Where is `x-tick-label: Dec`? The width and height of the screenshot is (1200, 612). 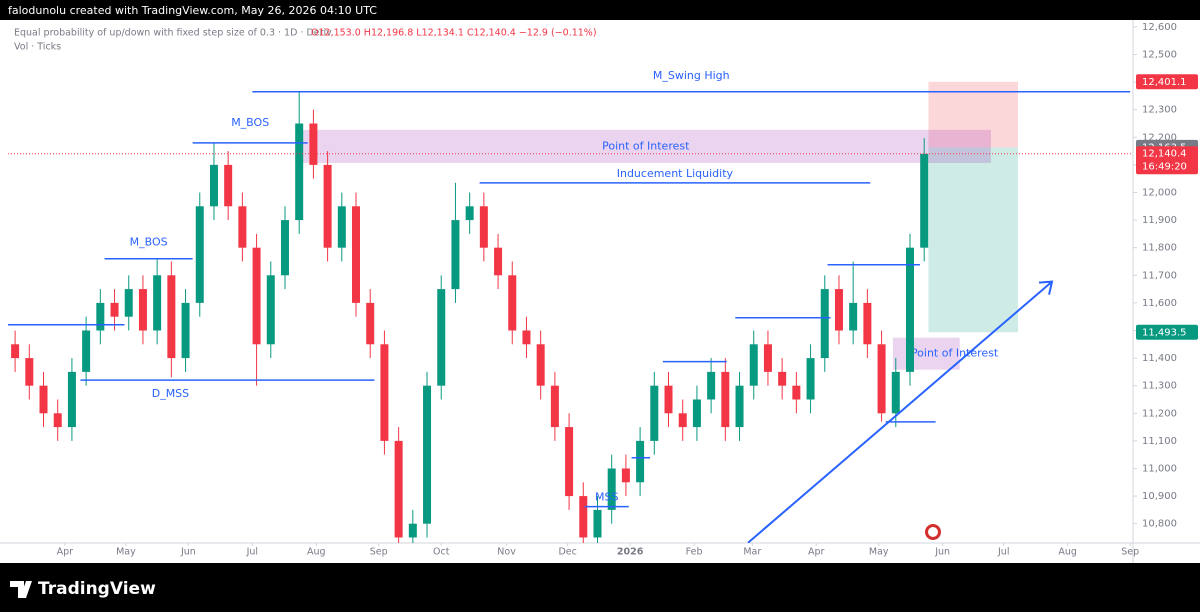
x-tick-label: Dec is located at coordinates (567, 552).